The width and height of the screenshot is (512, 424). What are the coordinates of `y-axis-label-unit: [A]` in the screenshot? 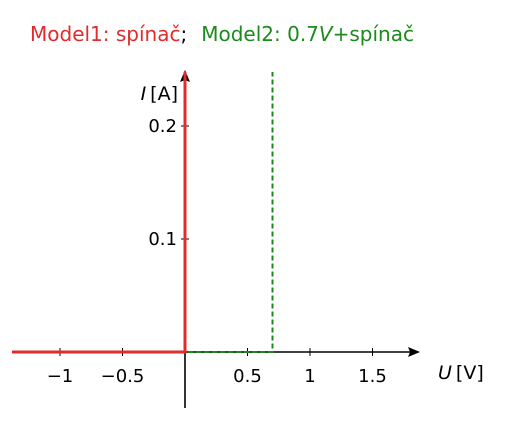 It's located at (164, 94).